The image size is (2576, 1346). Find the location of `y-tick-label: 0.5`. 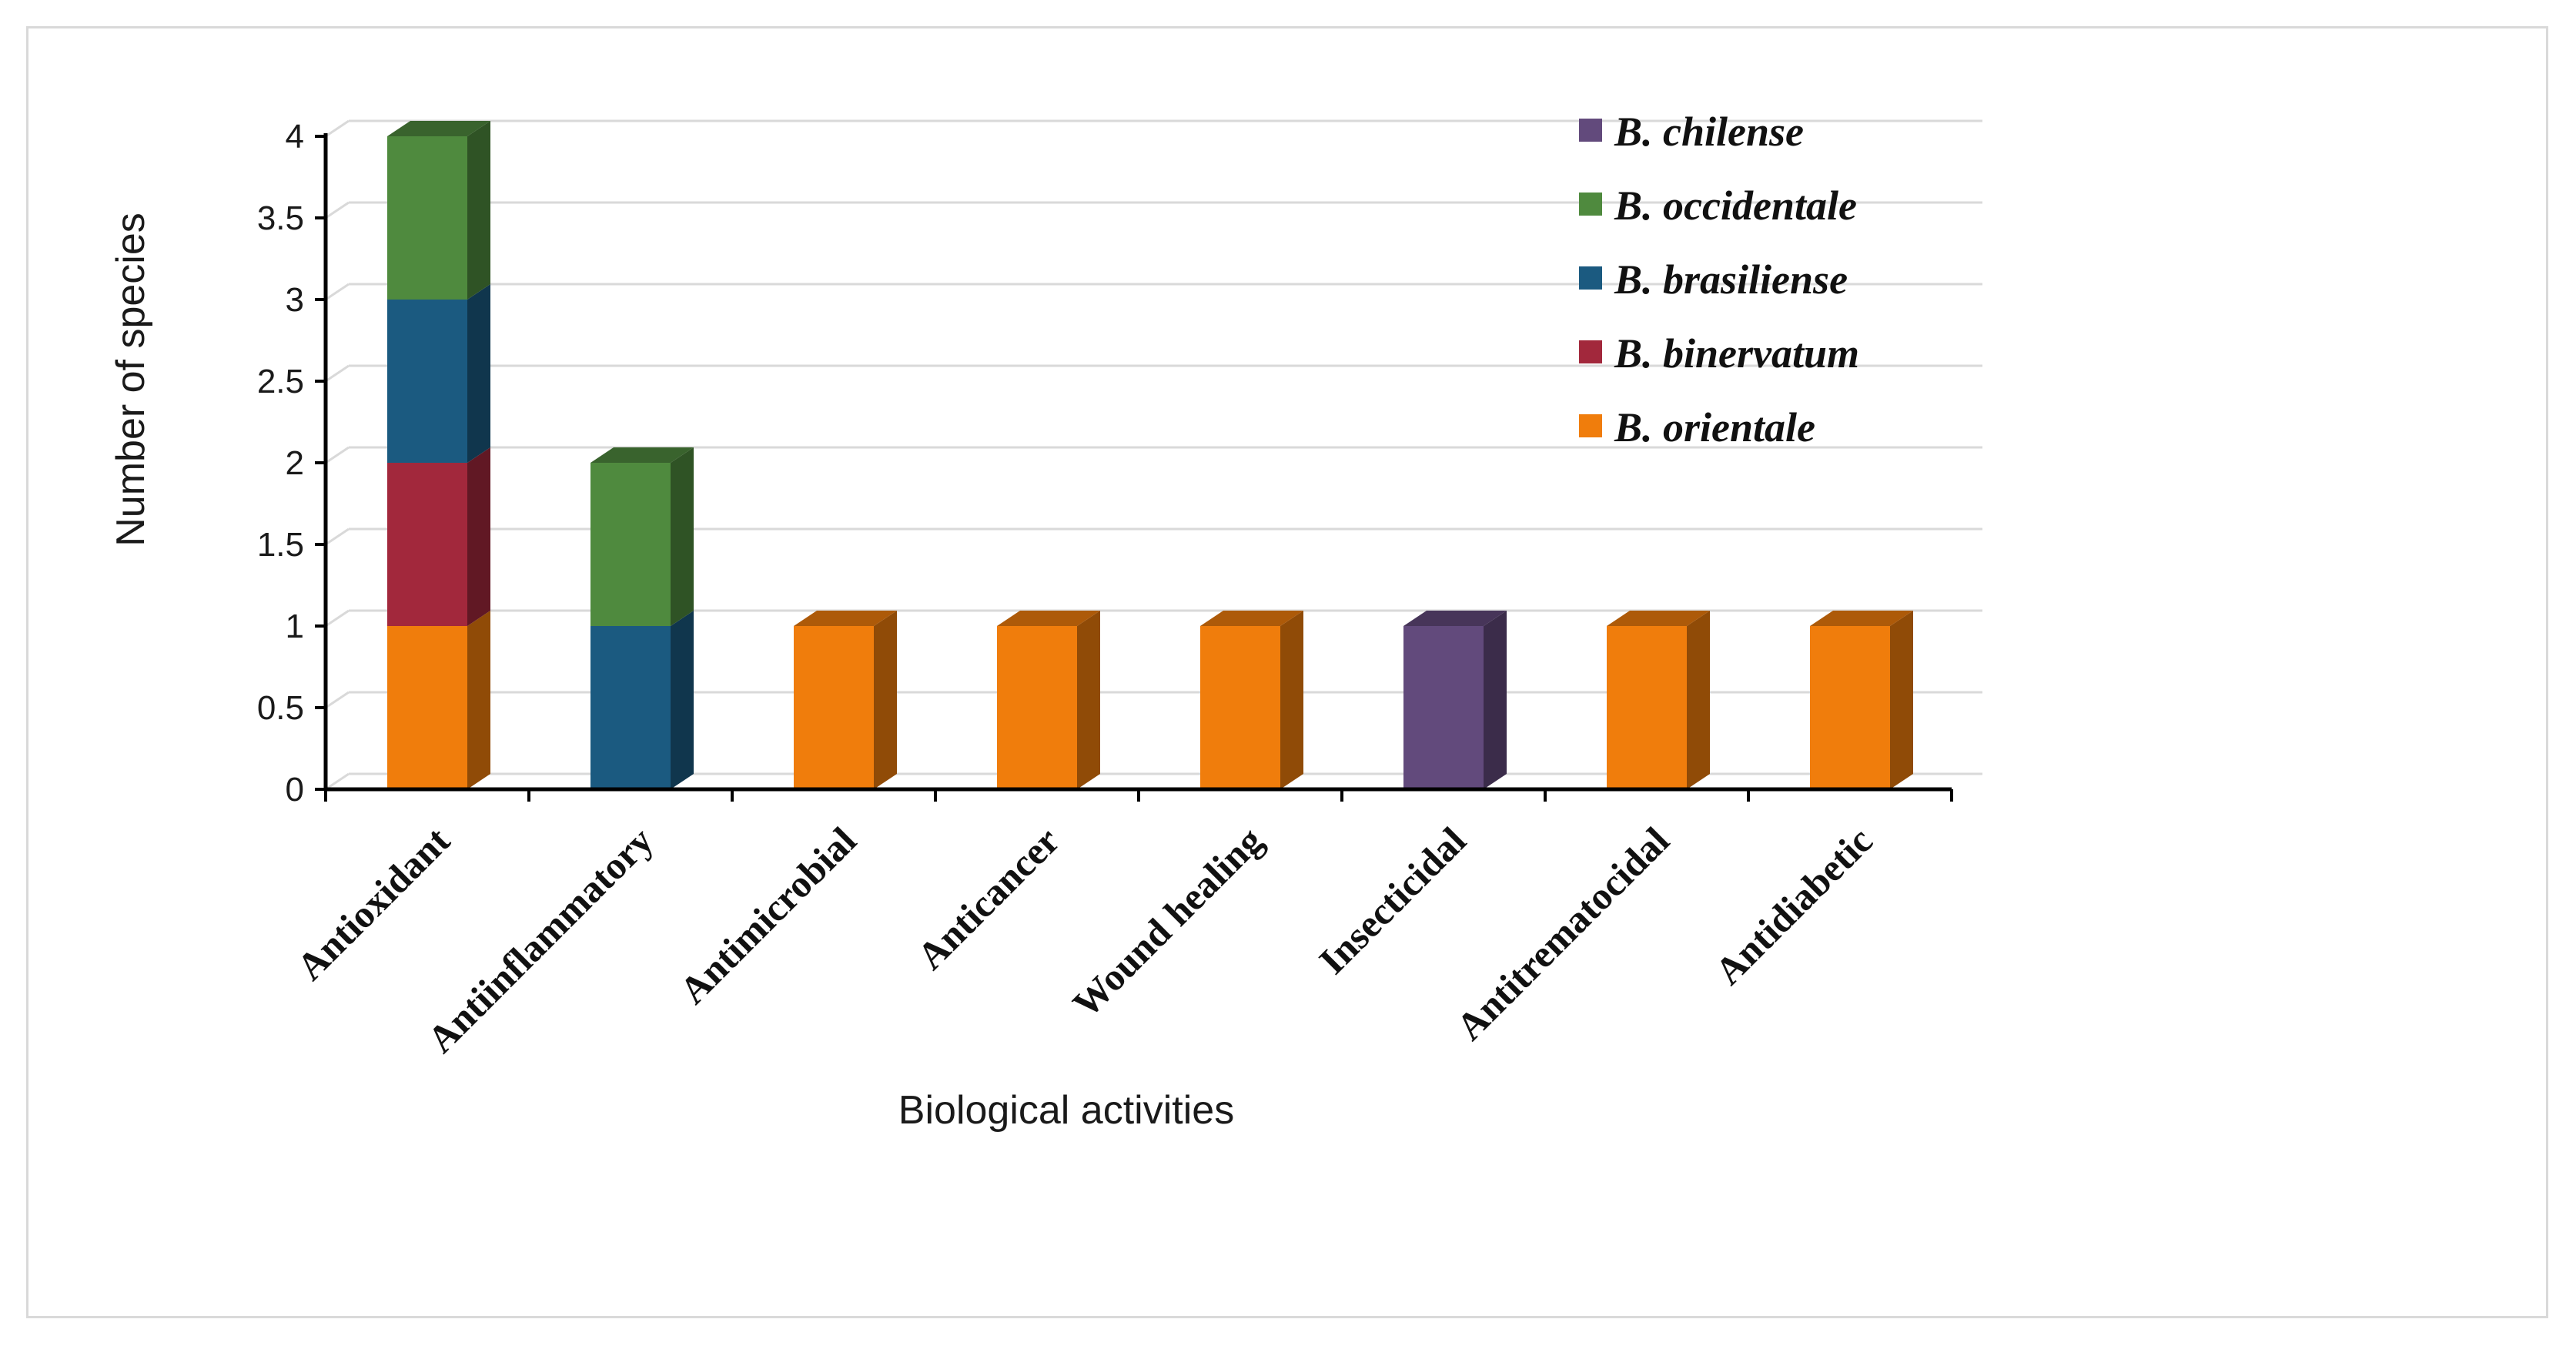

y-tick-label: 0.5 is located at coordinates (280, 708).